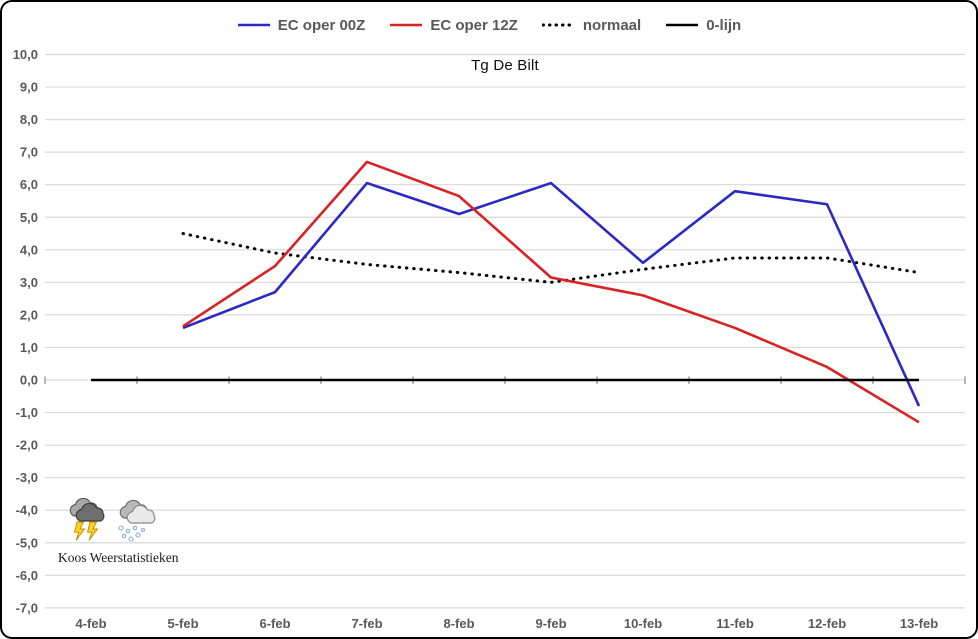  Describe the element at coordinates (29, 217) in the screenshot. I see `y-axis-label: 5,0` at that location.